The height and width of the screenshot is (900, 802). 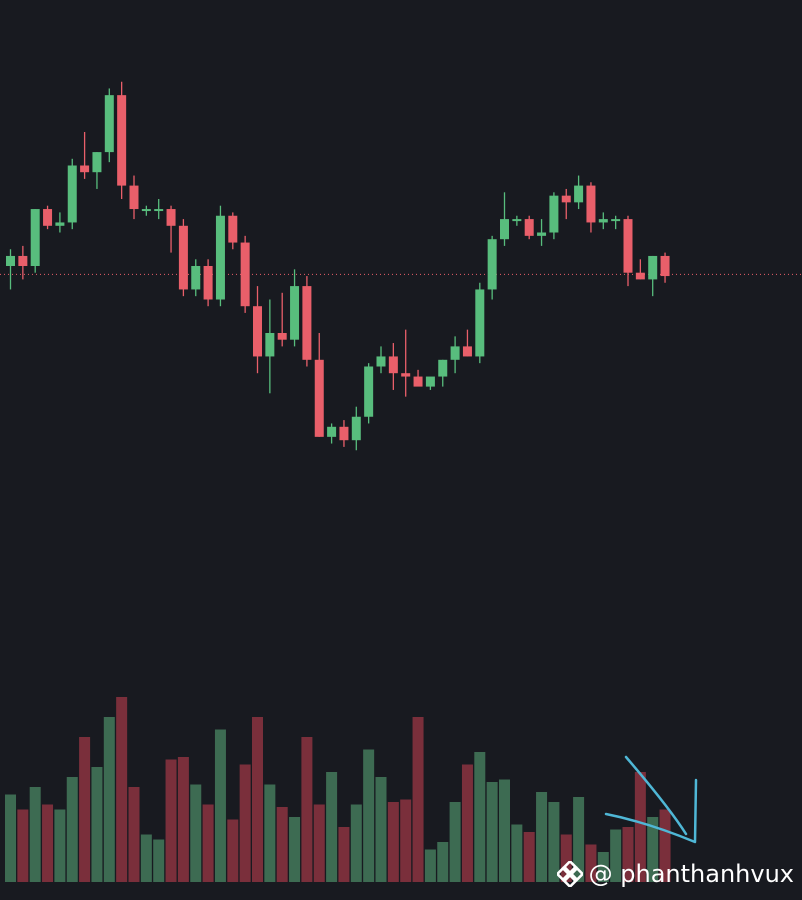 I want to click on hand-drawn-arrow-annotation, so click(x=651, y=799).